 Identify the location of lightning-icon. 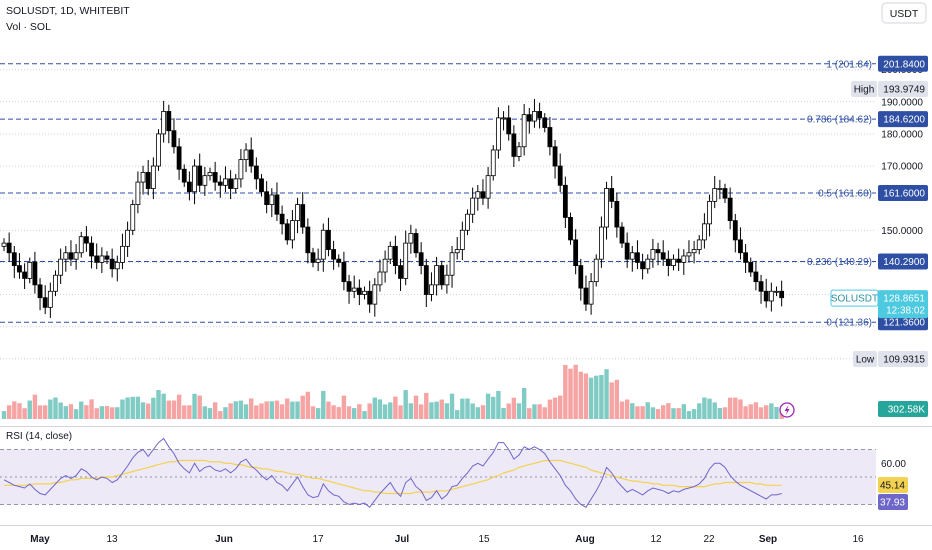
(787, 410).